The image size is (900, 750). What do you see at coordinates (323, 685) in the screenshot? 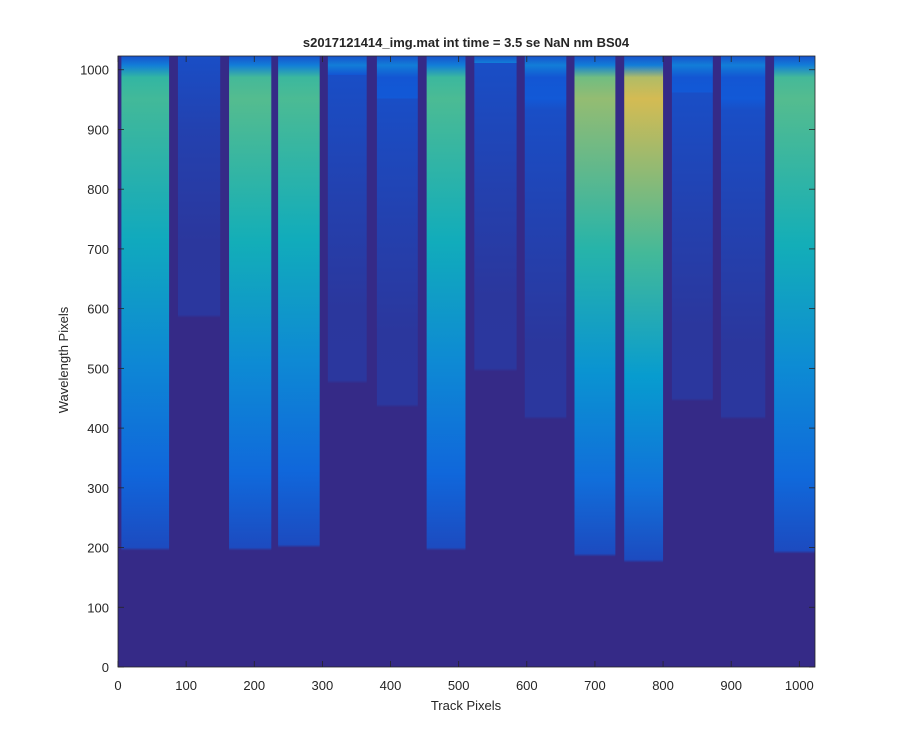
I see `x-tick-label: 300` at bounding box center [323, 685].